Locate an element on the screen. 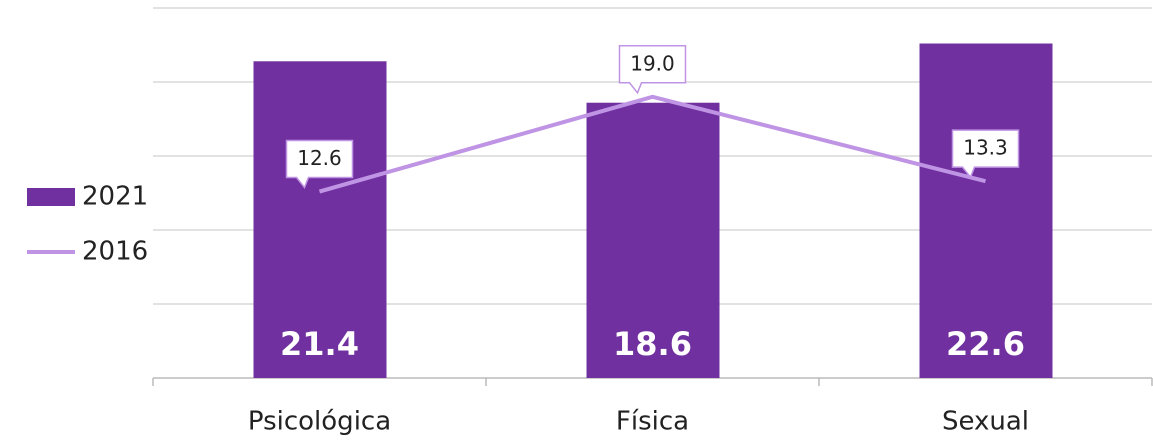 The height and width of the screenshot is (441, 1153). line is located at coordinates (652, 144).